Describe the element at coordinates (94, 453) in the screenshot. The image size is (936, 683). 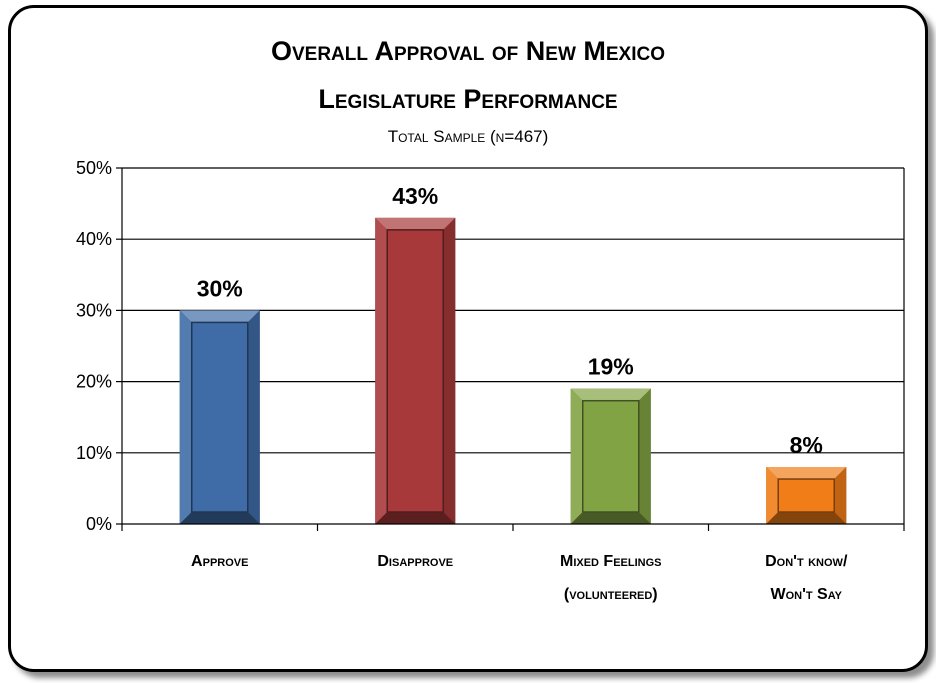
I see `y-tick-label: 10%` at that location.